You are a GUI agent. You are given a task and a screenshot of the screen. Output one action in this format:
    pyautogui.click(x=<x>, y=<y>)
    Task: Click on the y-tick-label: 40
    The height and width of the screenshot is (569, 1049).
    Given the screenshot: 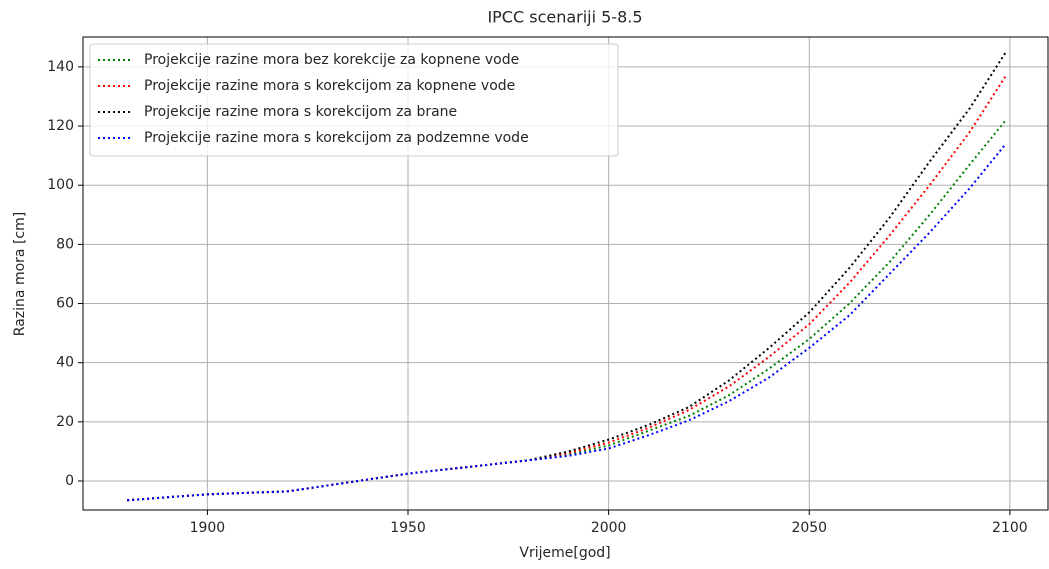 What is the action you would take?
    pyautogui.click(x=65, y=363)
    